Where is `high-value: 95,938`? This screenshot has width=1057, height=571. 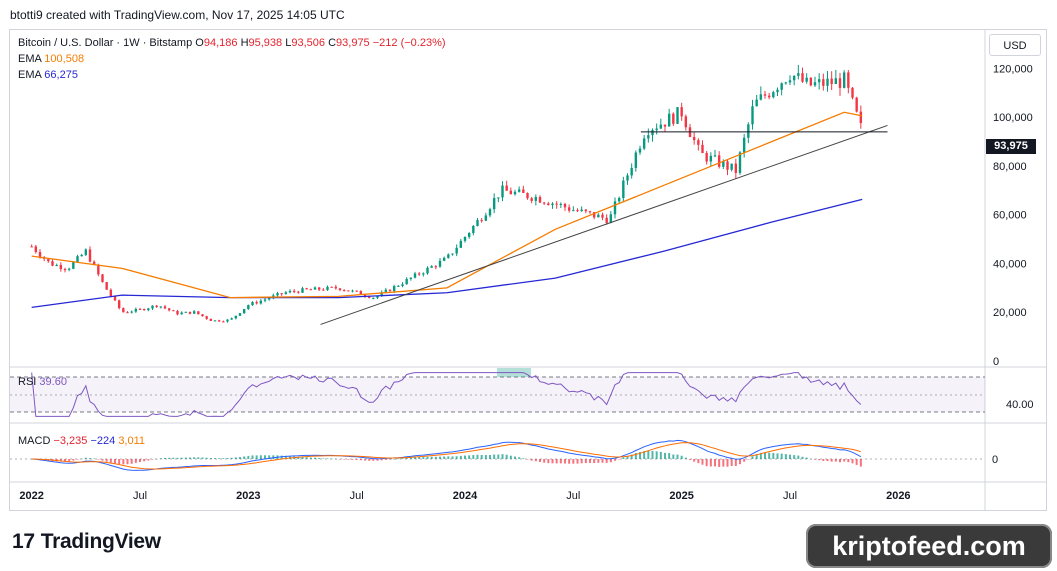
high-value: 95,938 is located at coordinates (265, 43).